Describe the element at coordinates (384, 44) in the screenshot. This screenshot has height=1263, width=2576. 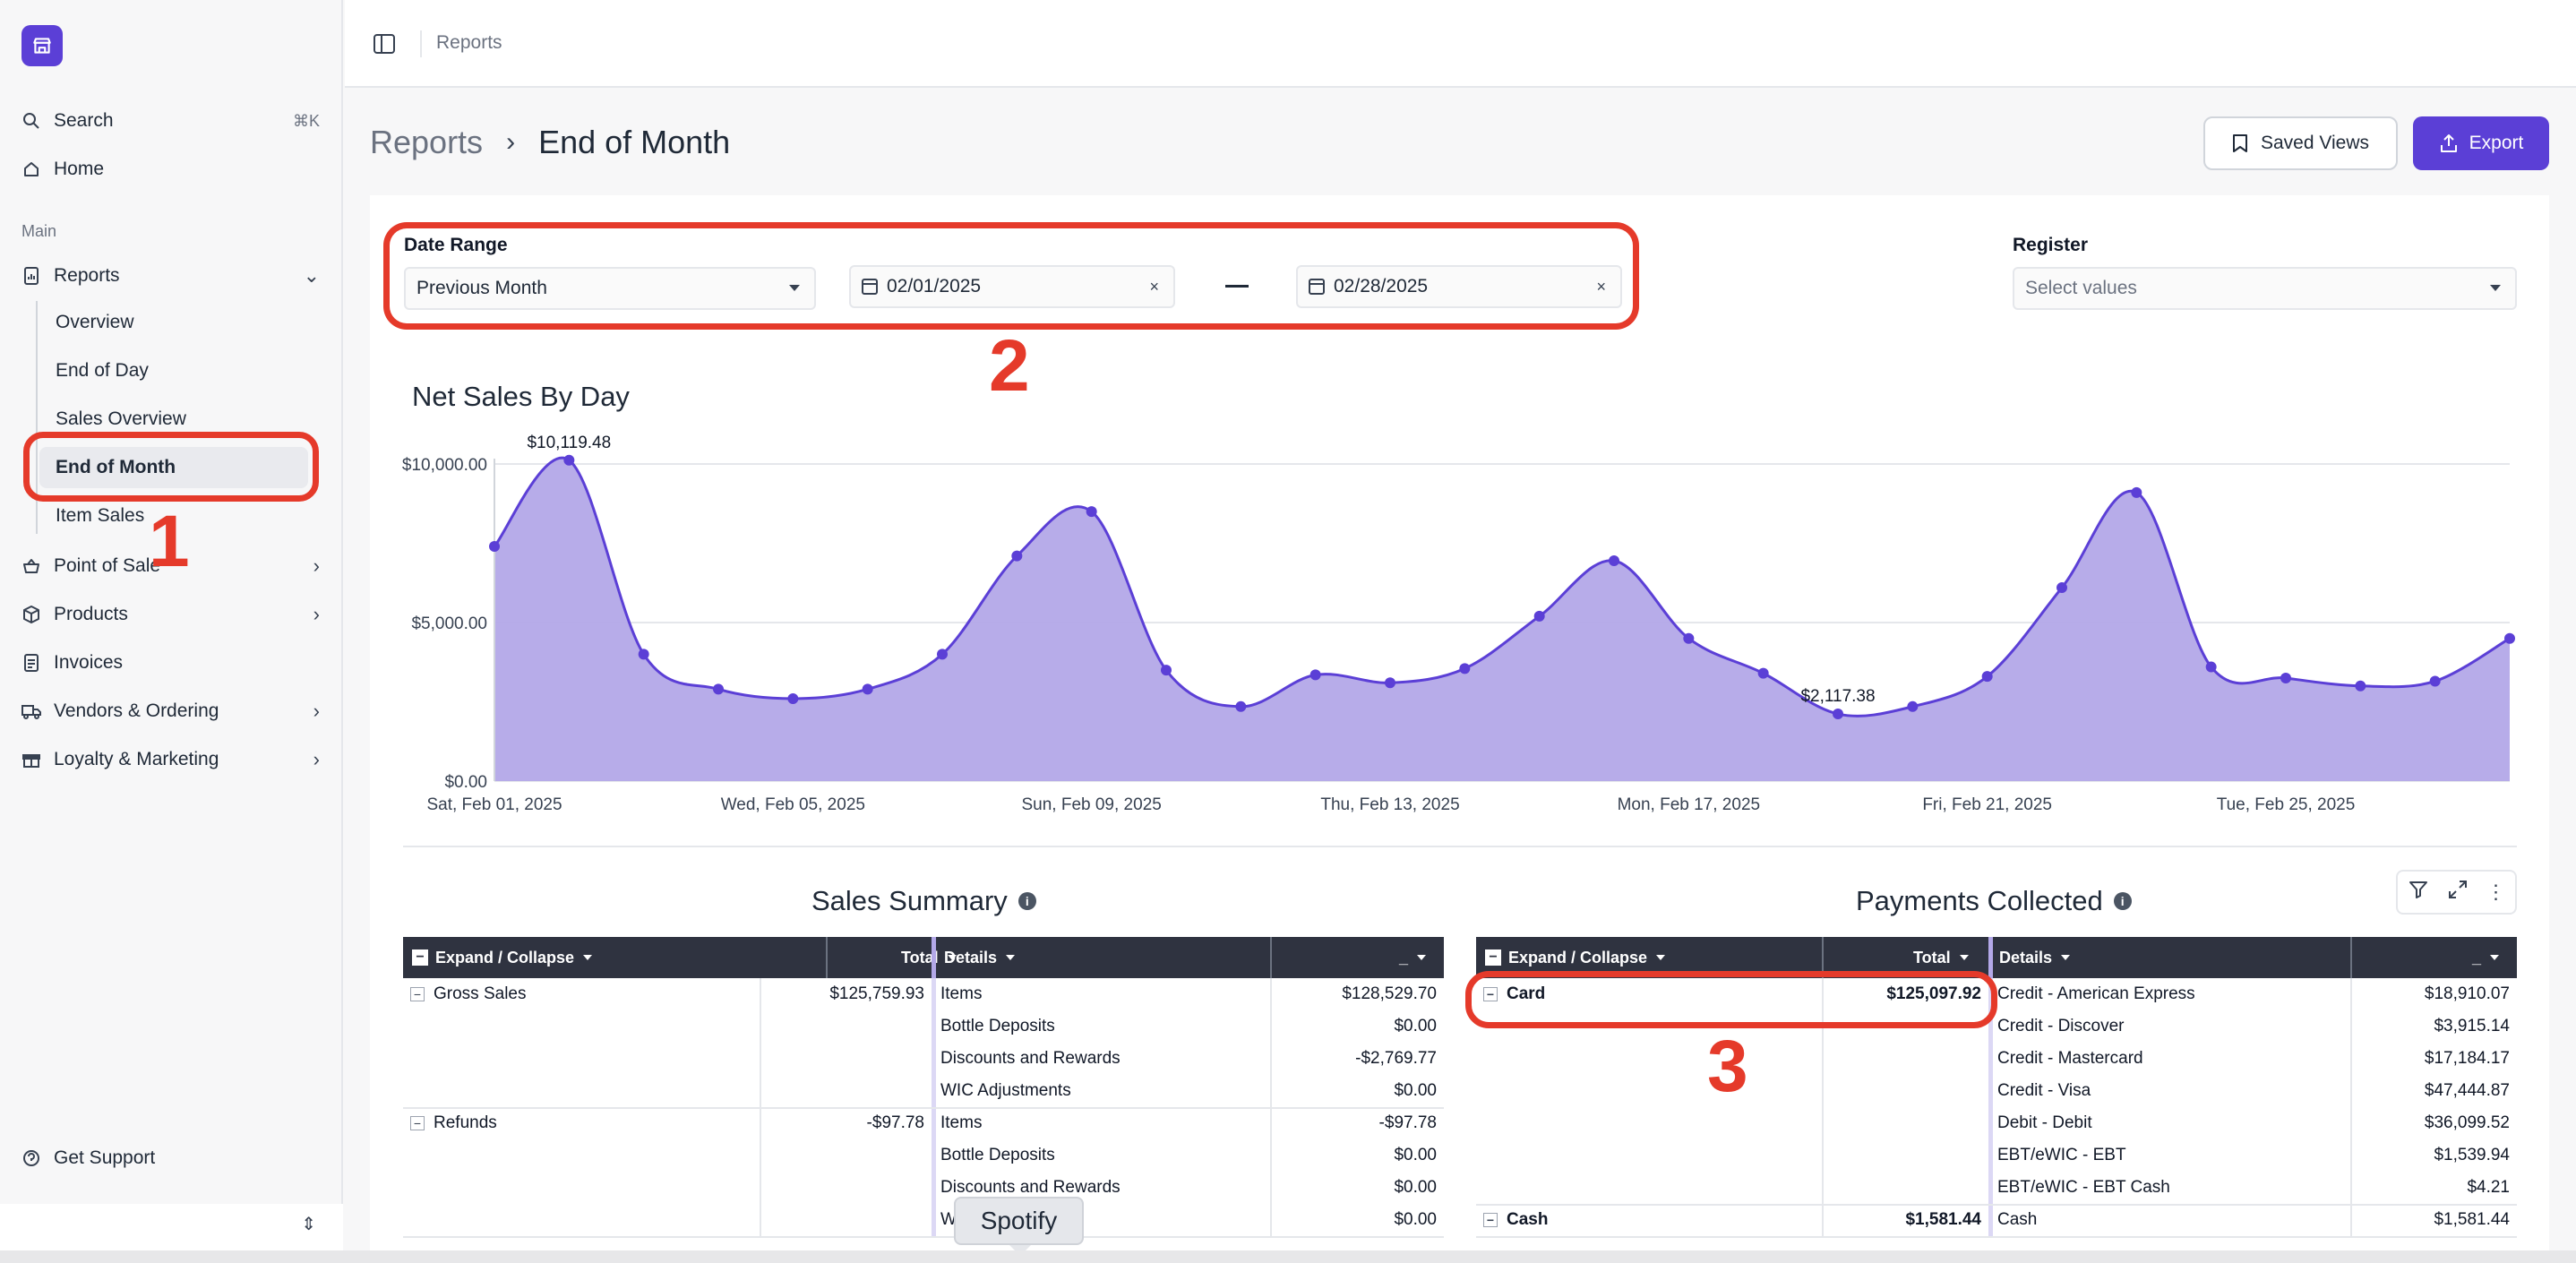
I see `sidebar-toggle-icon` at that location.